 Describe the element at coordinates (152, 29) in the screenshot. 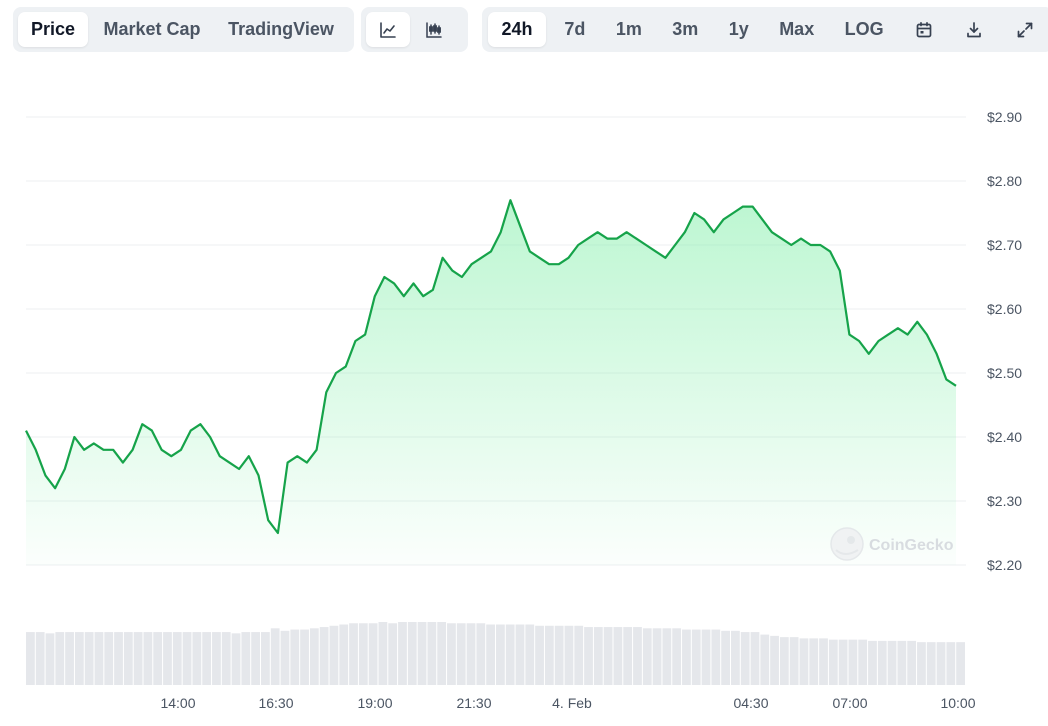

I see `tab-market-cap: Market Cap` at that location.